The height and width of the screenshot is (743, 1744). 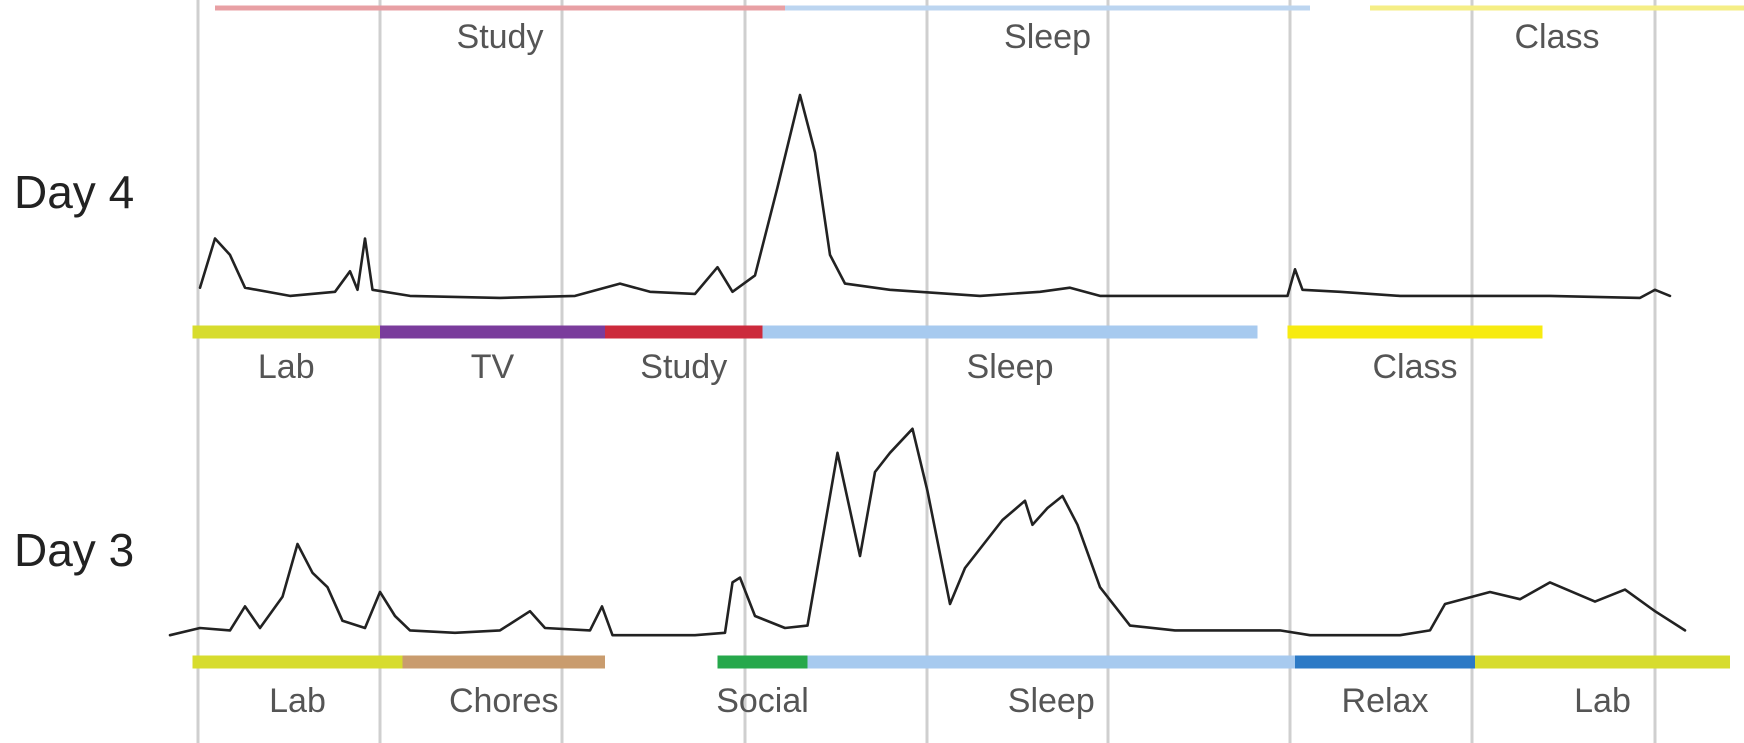 I want to click on top-activity-label-3: Class, so click(x=1556, y=37).